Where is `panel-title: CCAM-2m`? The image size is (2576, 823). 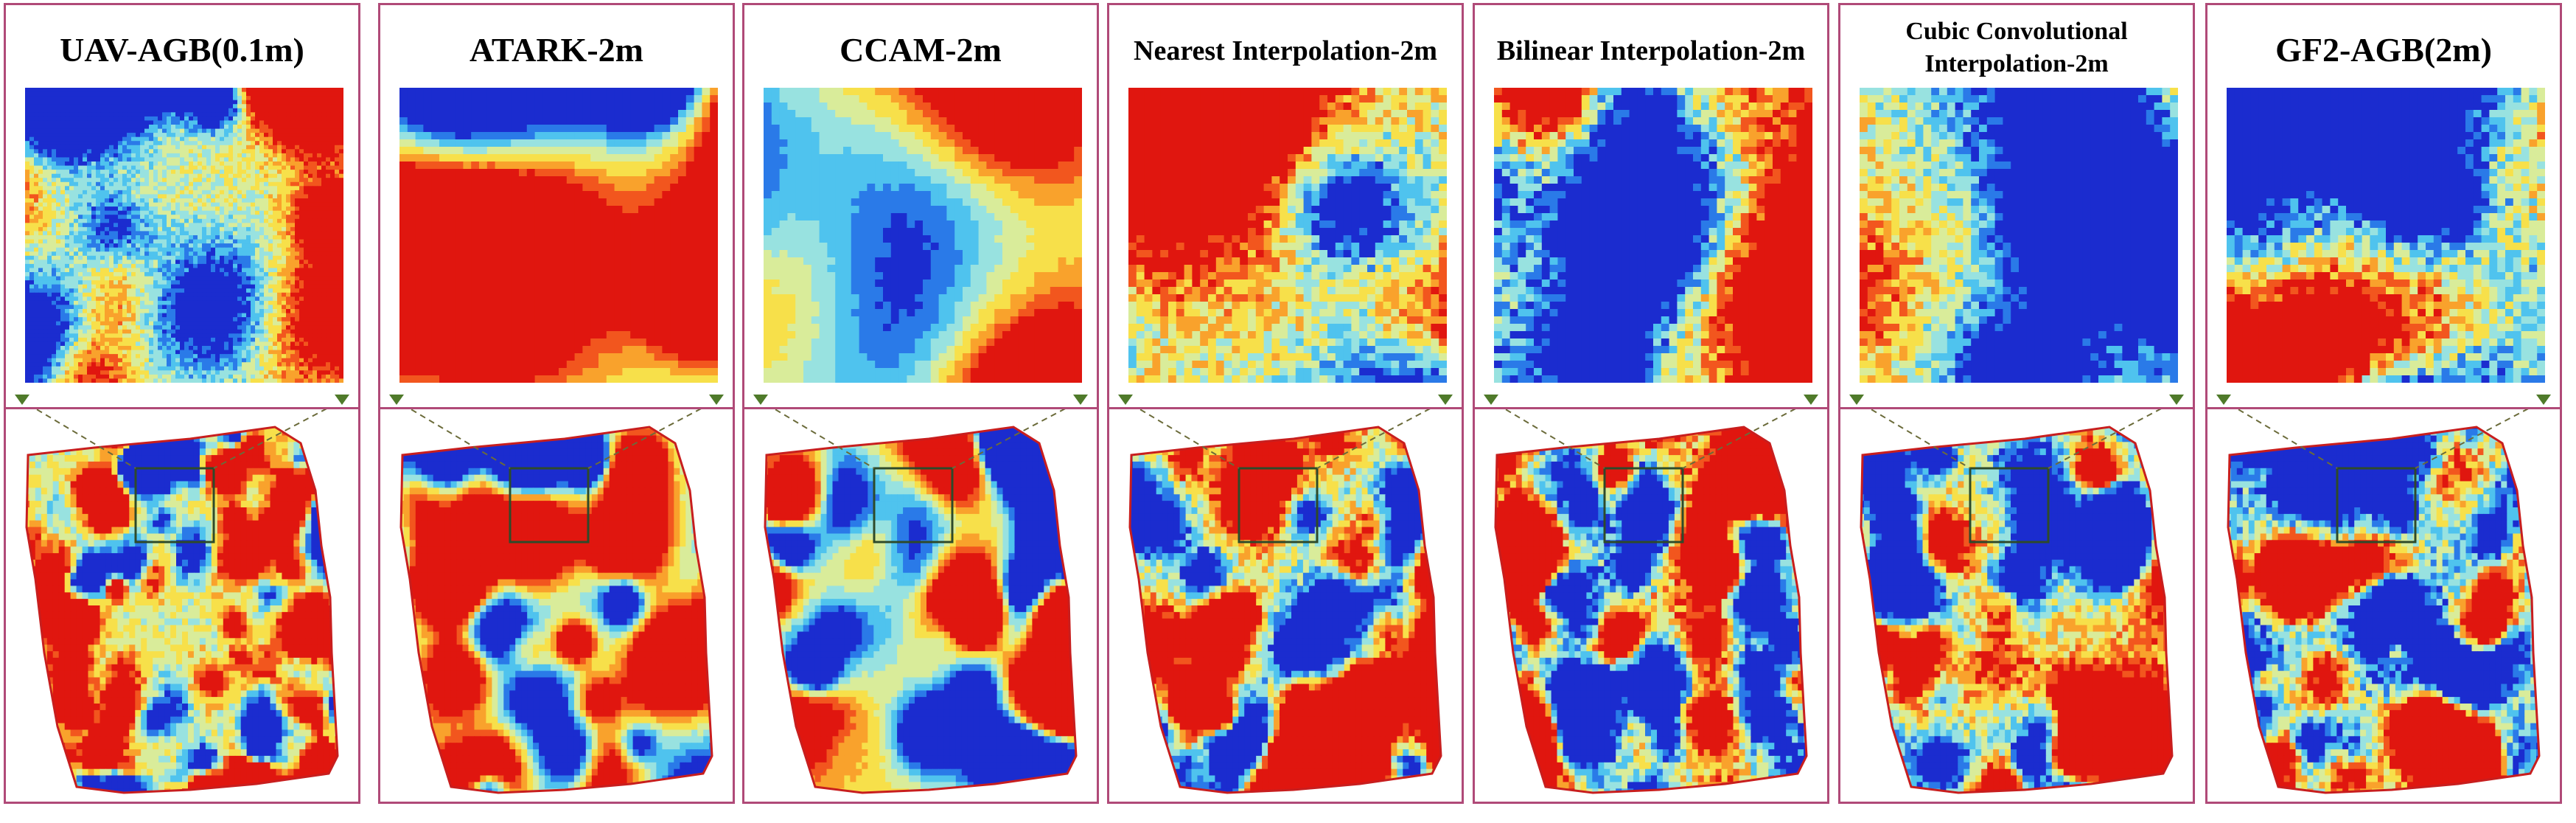
panel-title: CCAM-2m is located at coordinates (920, 50).